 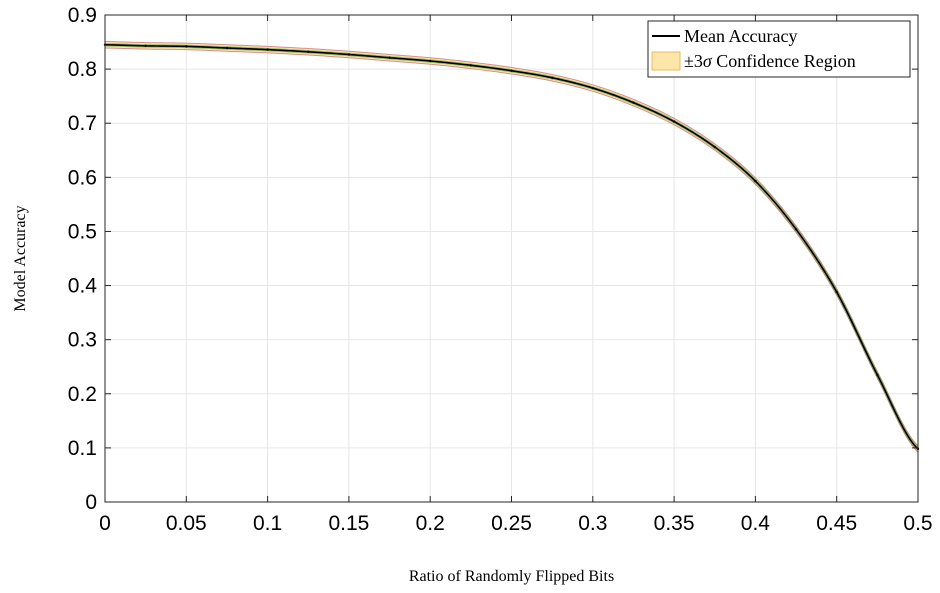 What do you see at coordinates (82, 394) in the screenshot?
I see `y-tick-label: 0.2` at bounding box center [82, 394].